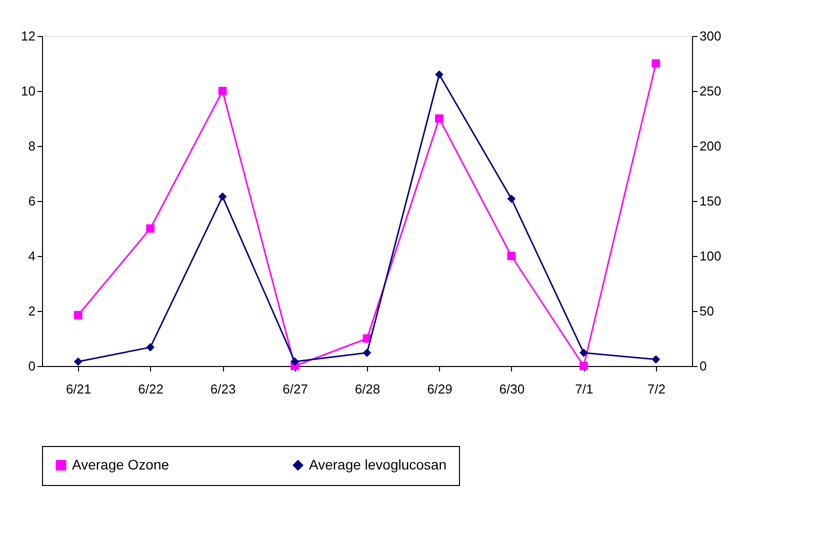  I want to click on x-tick-label: 6/30, so click(512, 389).